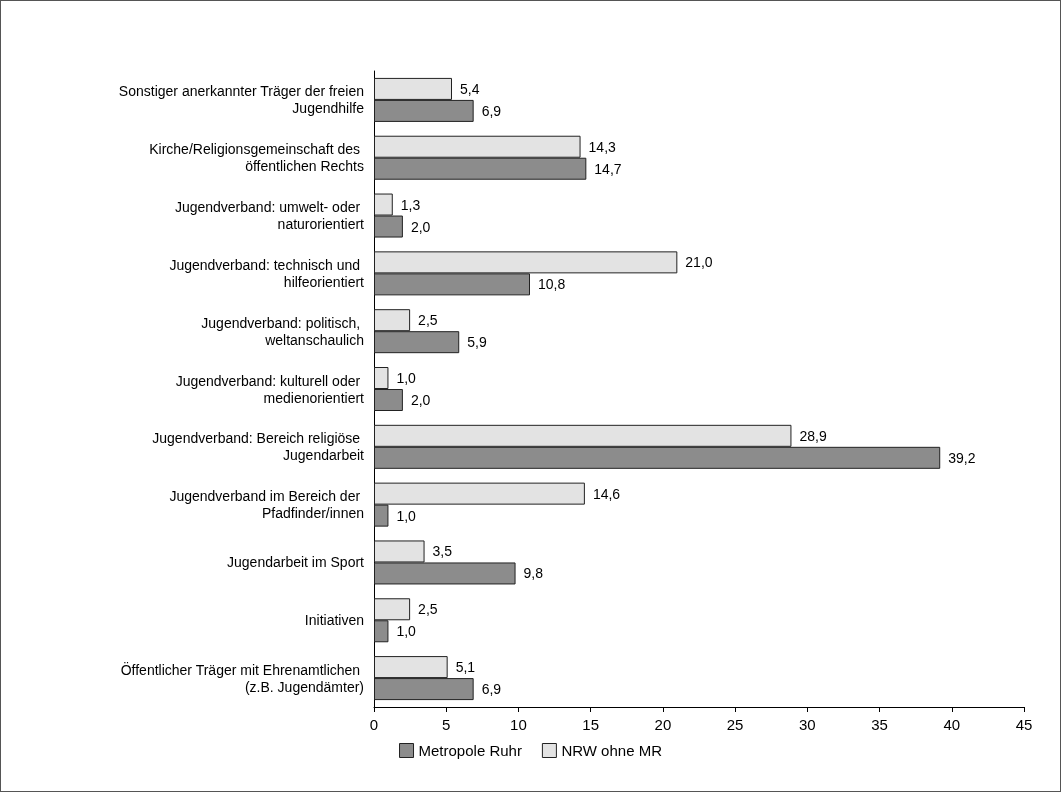  What do you see at coordinates (952, 724) in the screenshot?
I see `x-tick-label: 40` at bounding box center [952, 724].